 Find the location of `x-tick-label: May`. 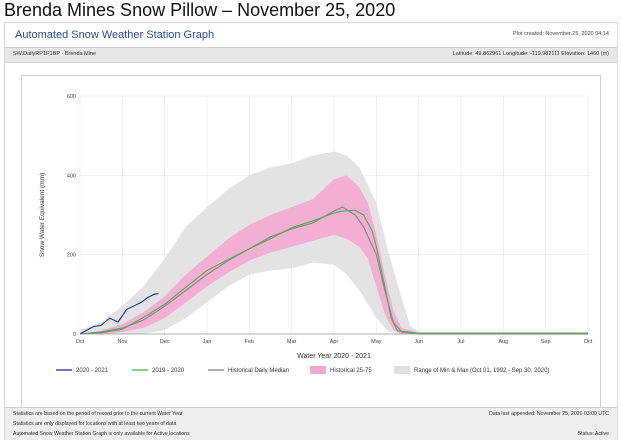

x-tick-label: May is located at coordinates (376, 342).